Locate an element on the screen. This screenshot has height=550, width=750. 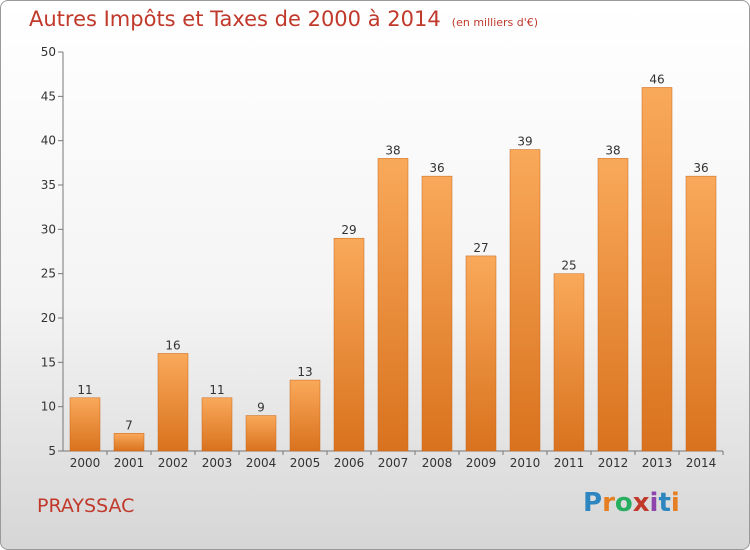
x-tick-label: 2014 is located at coordinates (701, 463).